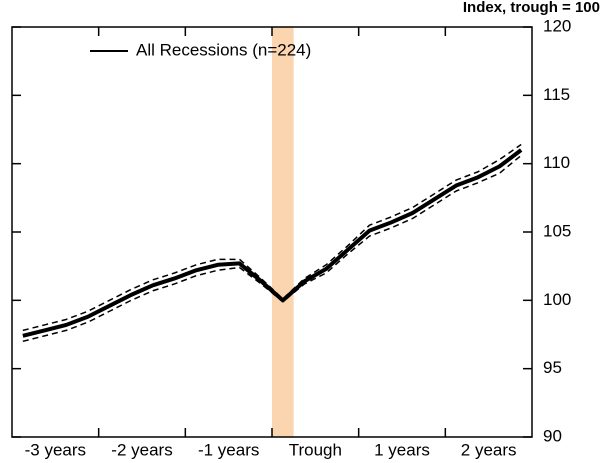 Image resolution: width=600 pixels, height=463 pixels. What do you see at coordinates (489, 449) in the screenshot?
I see `x-tick-label: 2 years` at bounding box center [489, 449].